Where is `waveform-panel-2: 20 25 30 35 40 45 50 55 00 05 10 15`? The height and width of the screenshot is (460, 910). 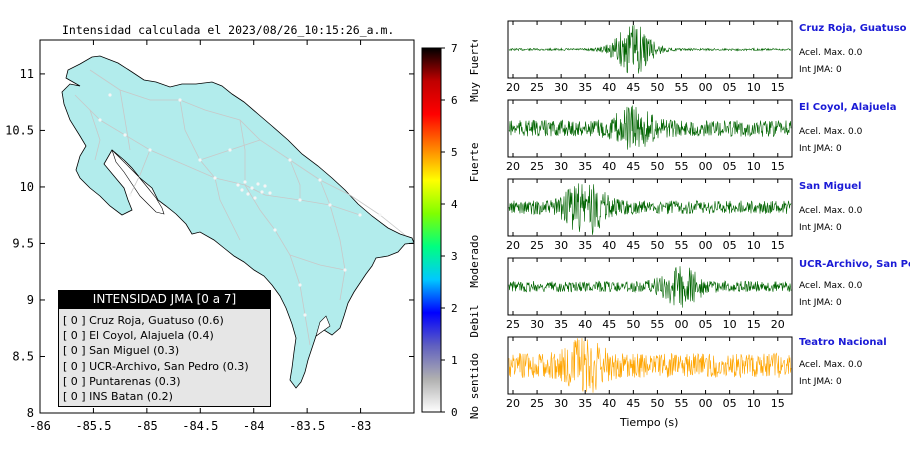 waveform-panel-2: 20 25 30 35 40 45 50 55 00 05 10 15 is located at coordinates (649, 215).